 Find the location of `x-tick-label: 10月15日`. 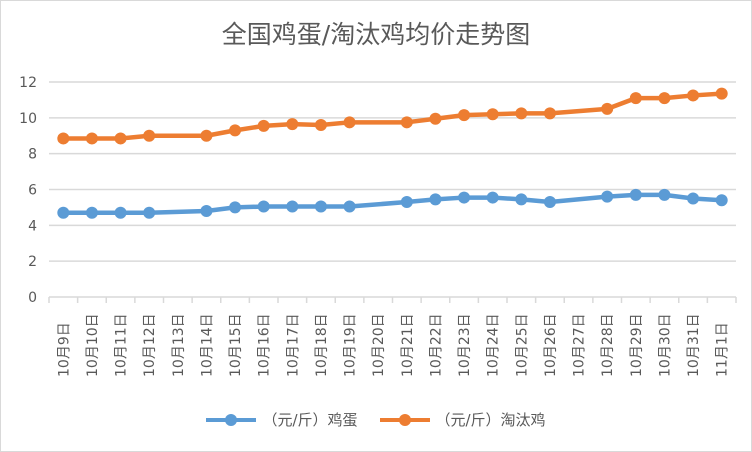

x-tick-label: 10月15日 is located at coordinates (236, 345).